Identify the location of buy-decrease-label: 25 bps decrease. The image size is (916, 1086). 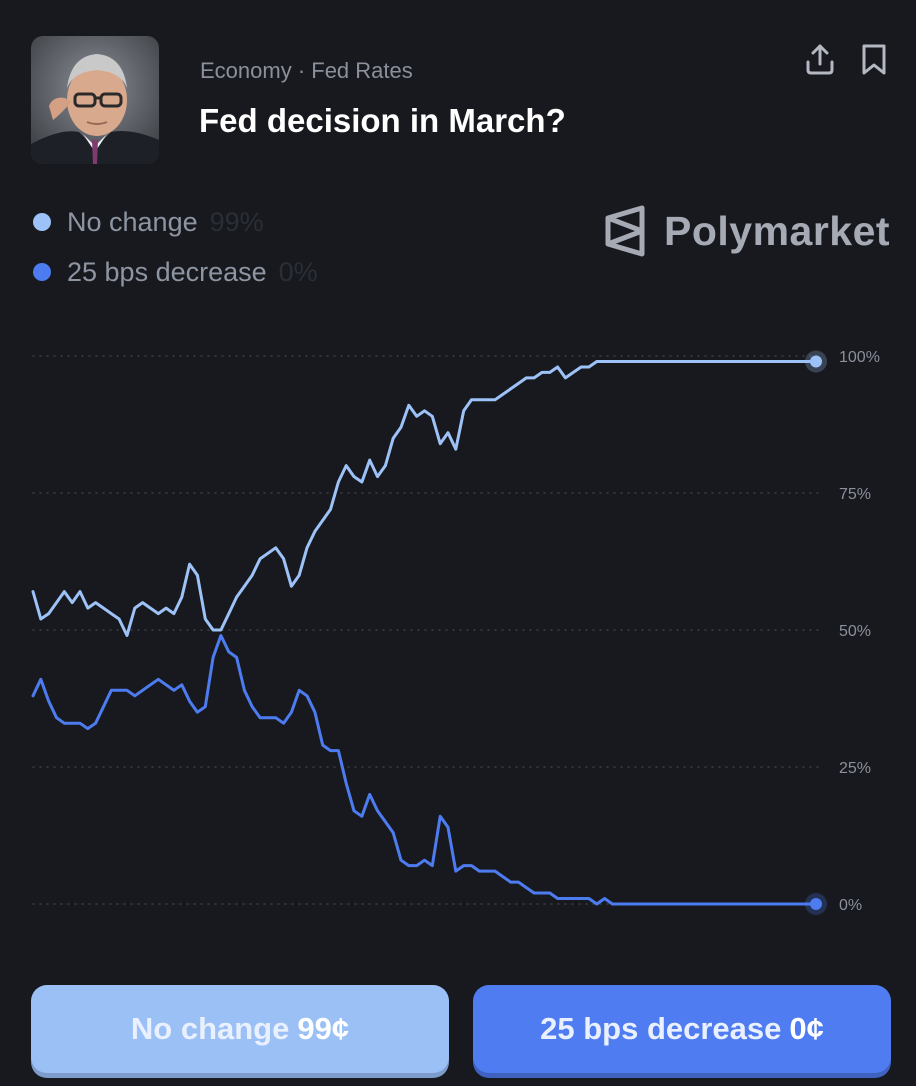
(661, 1028).